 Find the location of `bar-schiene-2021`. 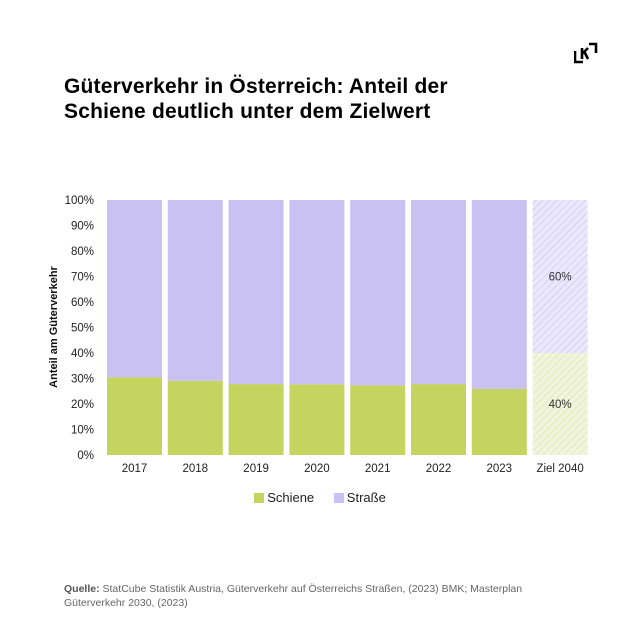

bar-schiene-2021 is located at coordinates (378, 420).